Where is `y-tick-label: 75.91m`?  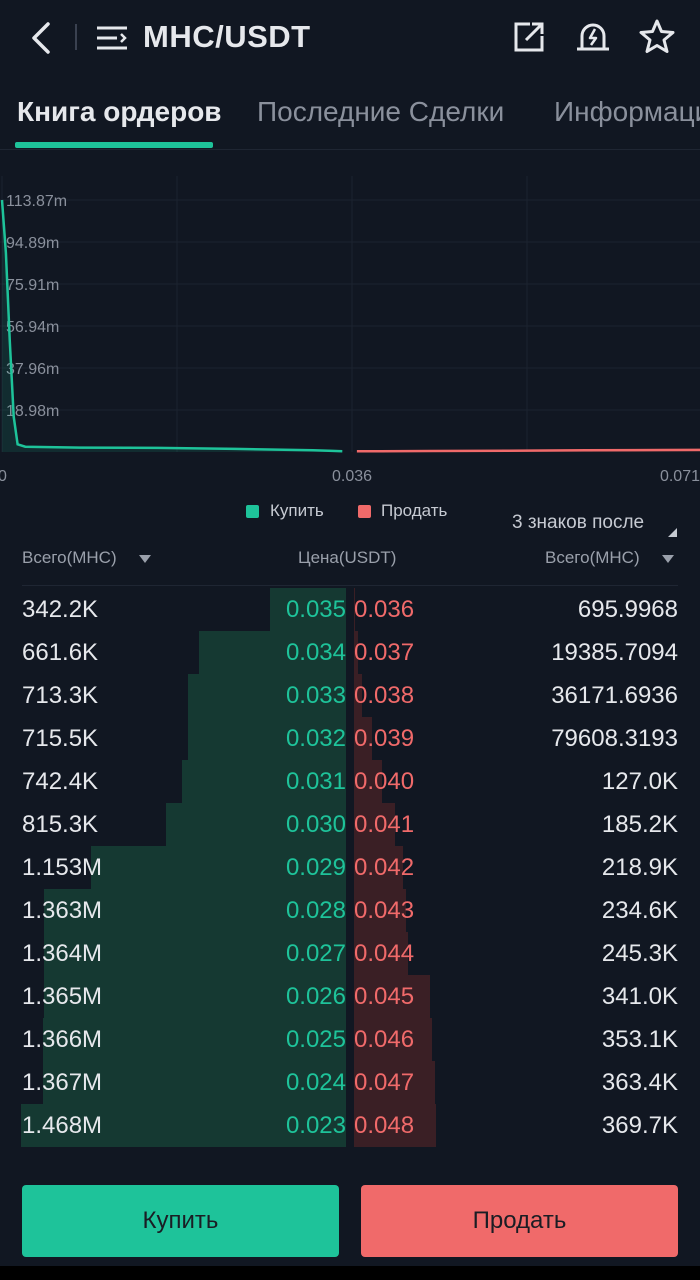
y-tick-label: 75.91m is located at coordinates (32, 285).